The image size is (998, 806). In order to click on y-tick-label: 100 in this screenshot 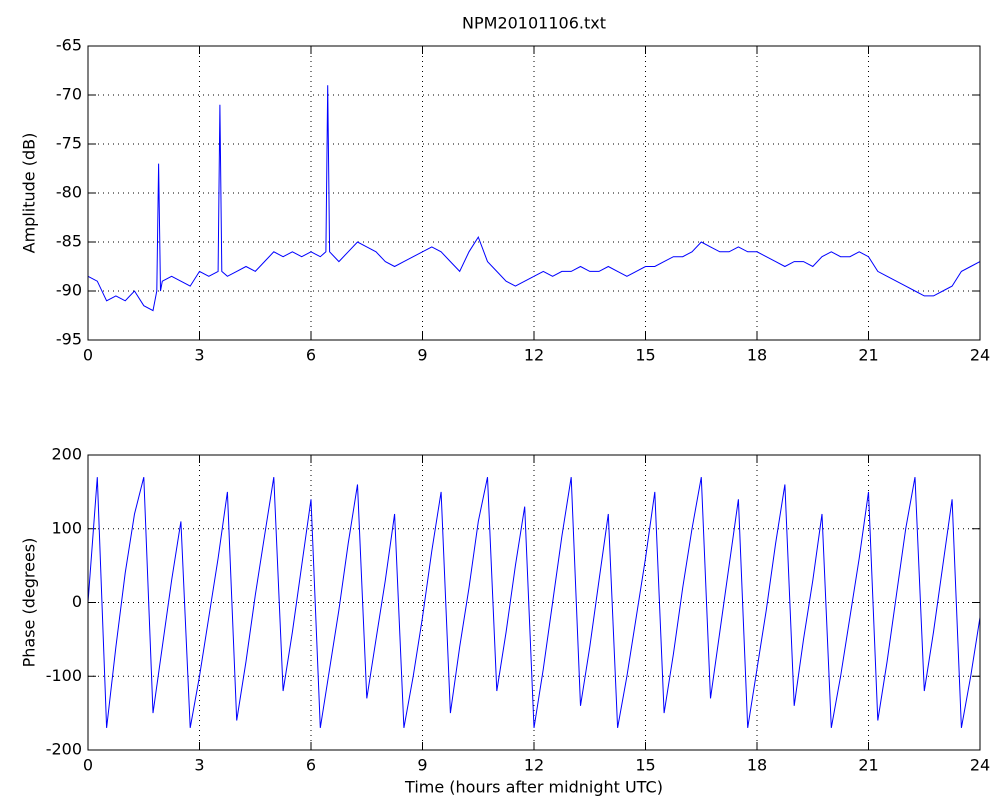, I will do `click(66, 527)`.